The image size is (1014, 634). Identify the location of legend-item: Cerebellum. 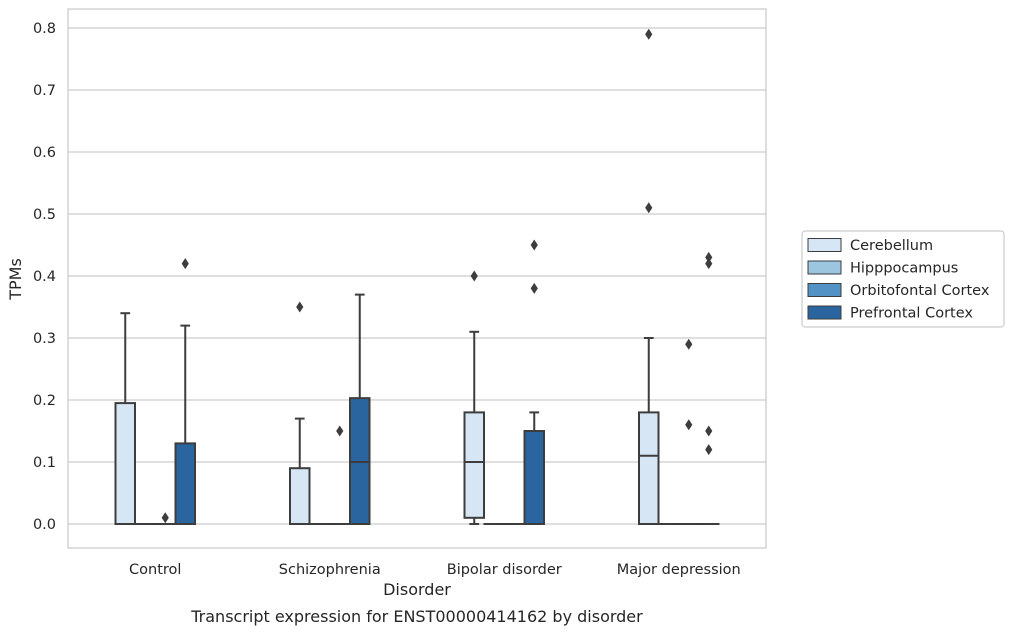
(870, 246).